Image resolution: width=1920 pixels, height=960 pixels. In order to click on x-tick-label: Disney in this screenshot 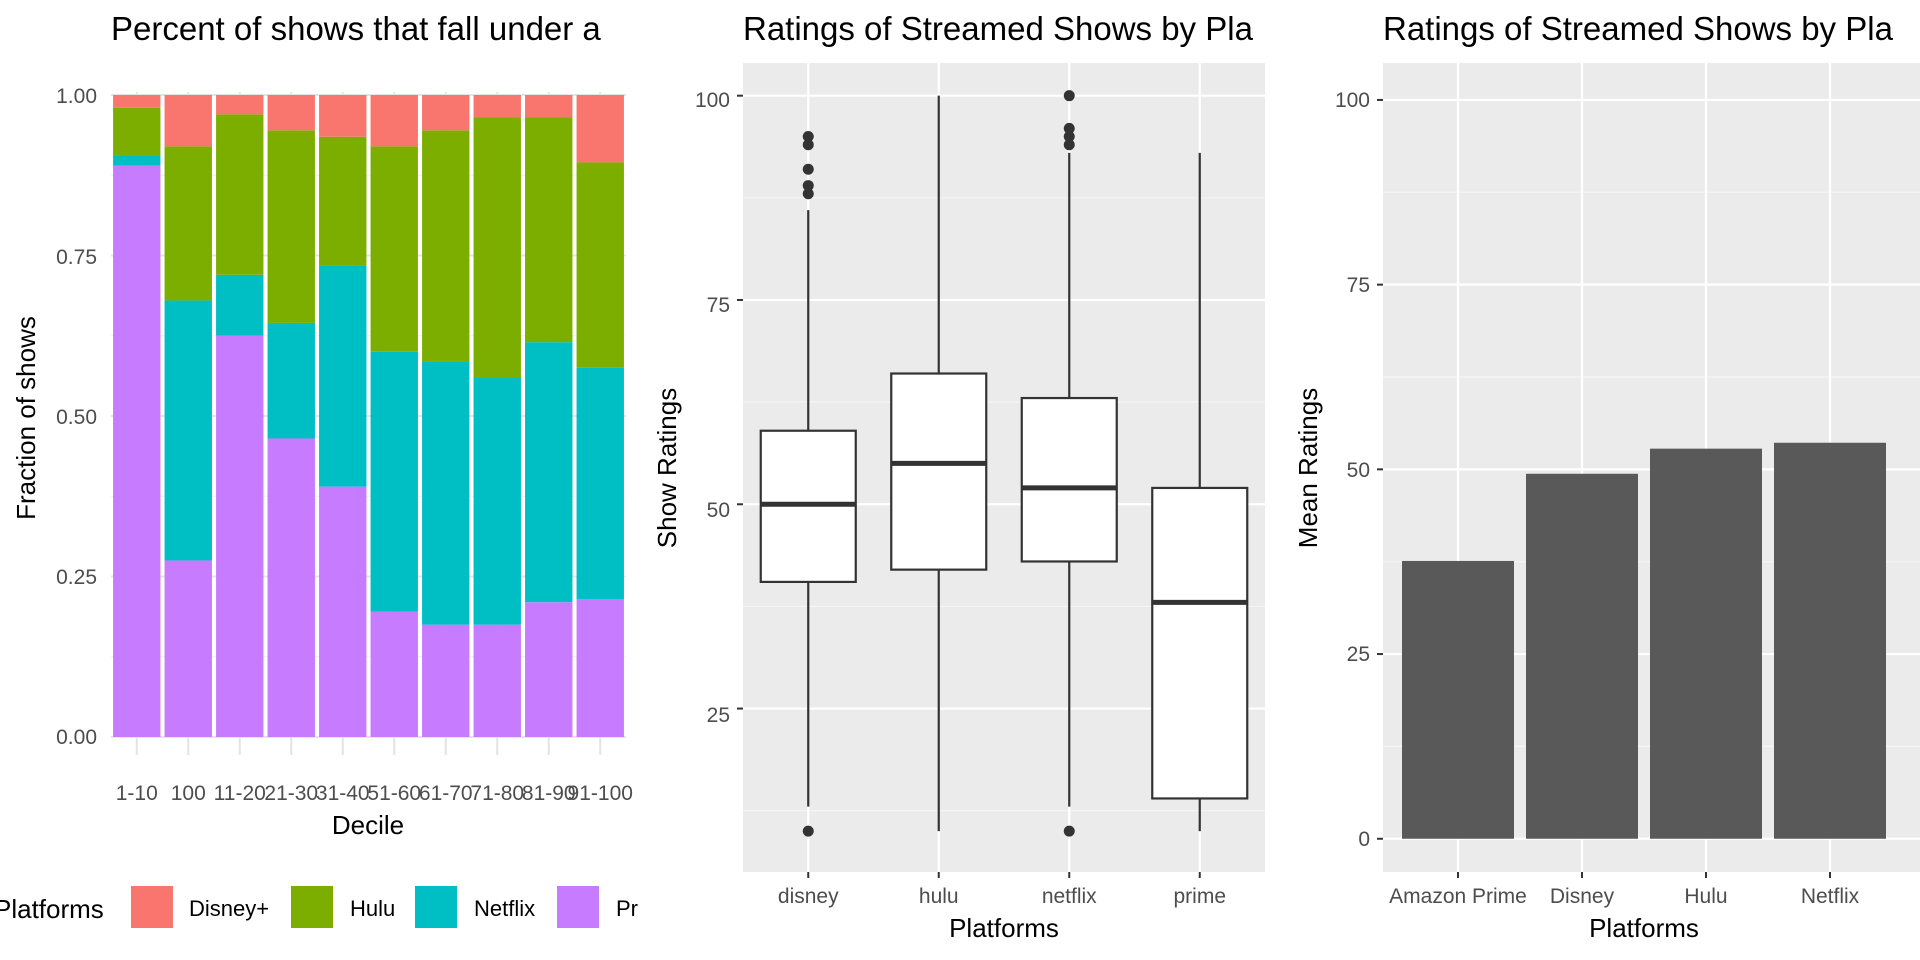, I will do `click(1582, 896)`.